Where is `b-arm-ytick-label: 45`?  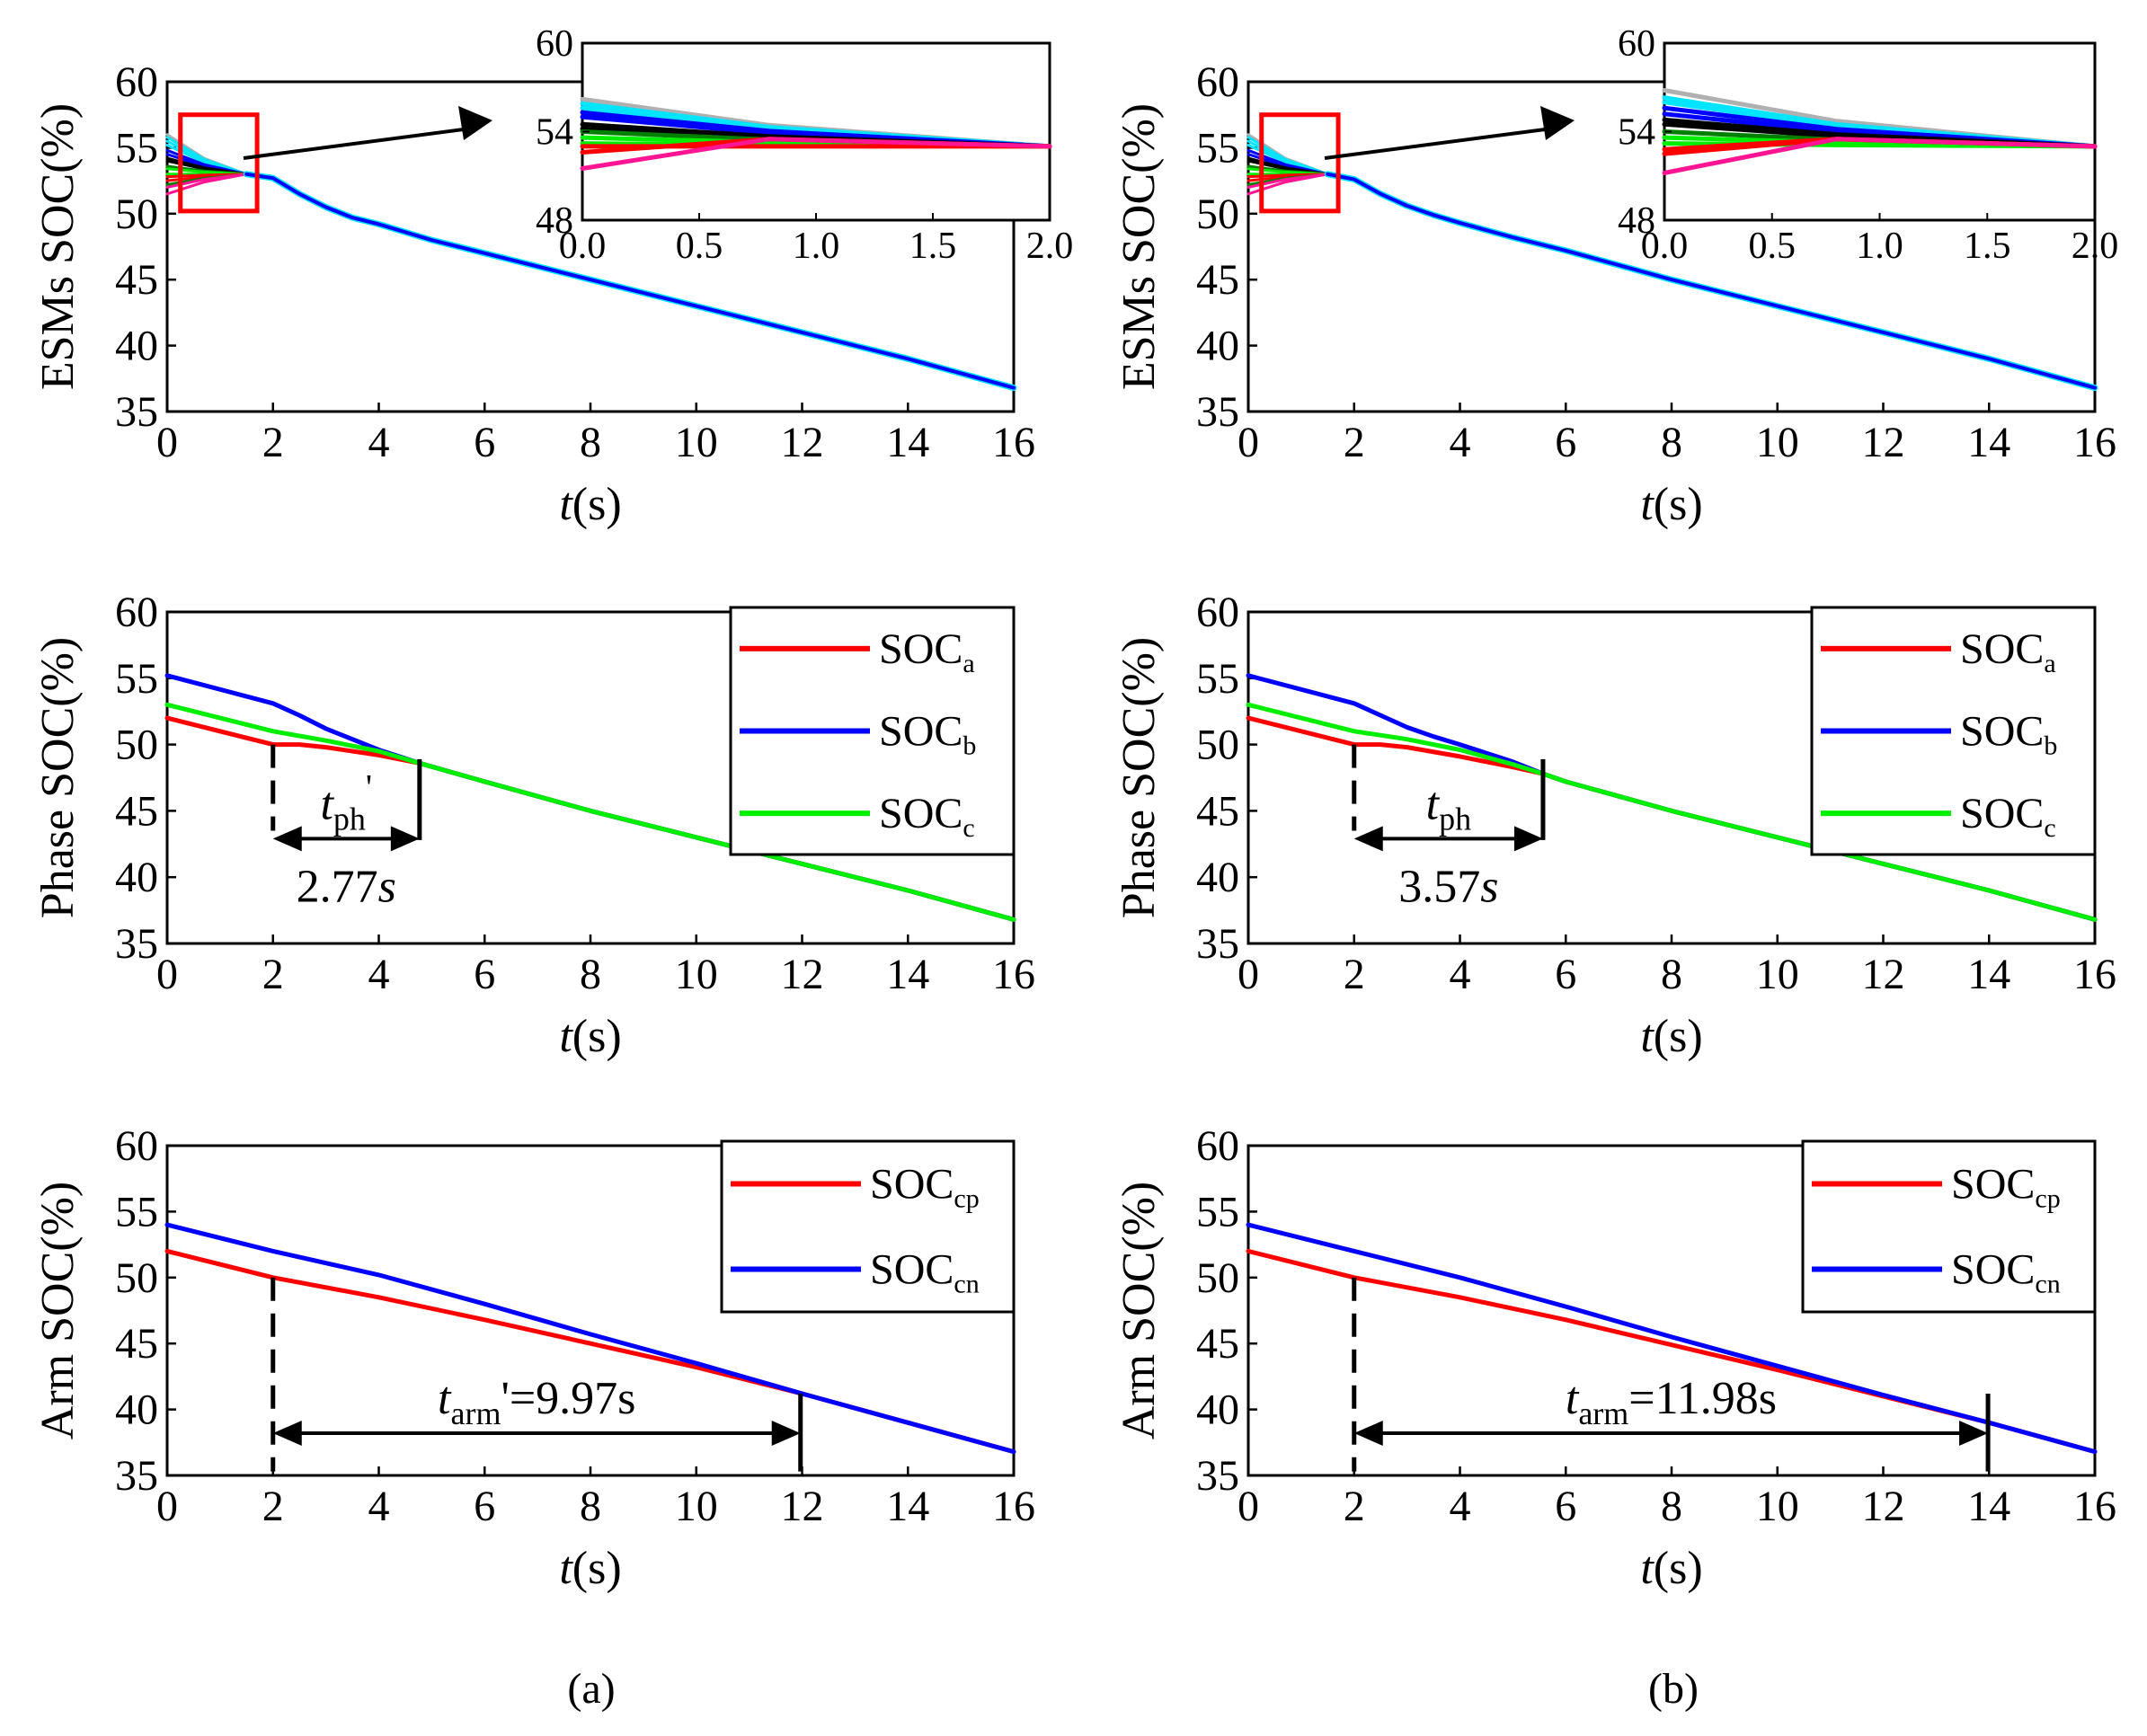
b-arm-ytick-label: 45 is located at coordinates (1217, 1344).